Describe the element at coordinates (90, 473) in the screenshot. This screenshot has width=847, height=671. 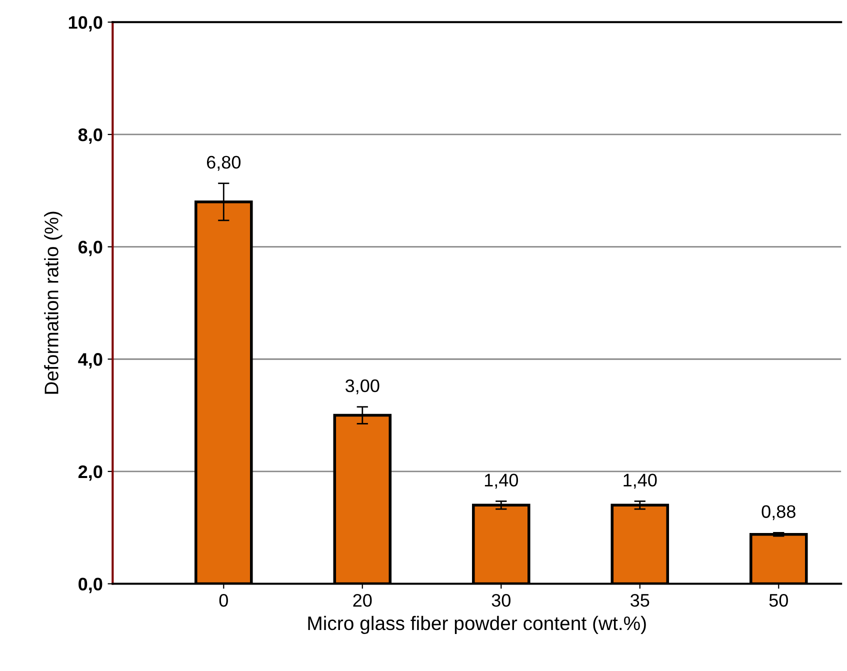
I see `y-tick-label: 2,0` at that location.